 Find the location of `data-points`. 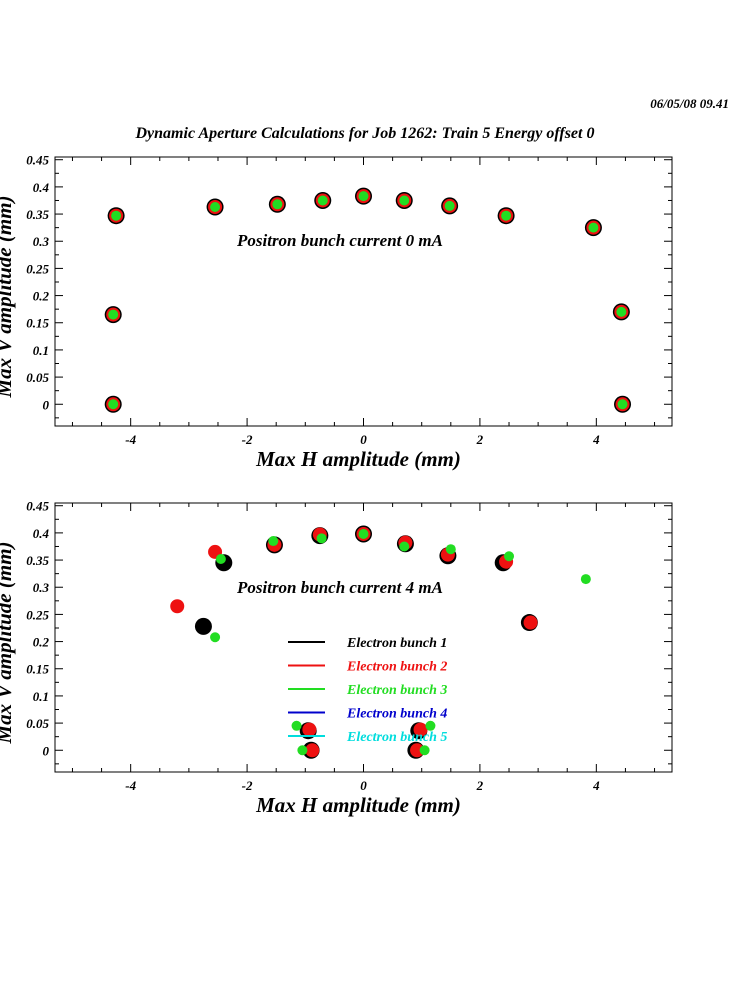

data-points is located at coordinates (380, 642).